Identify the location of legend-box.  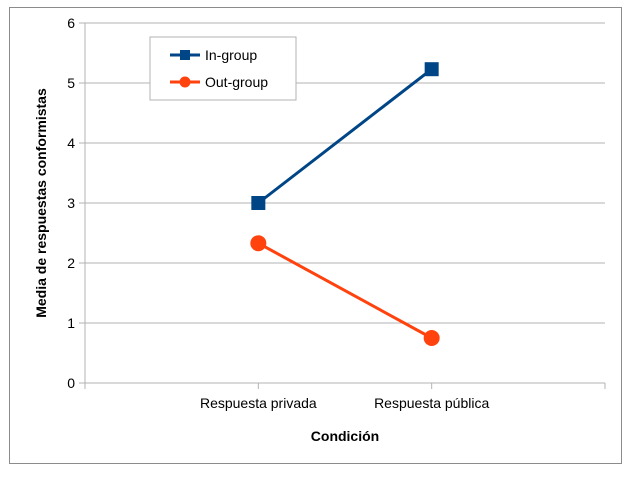
(223, 68).